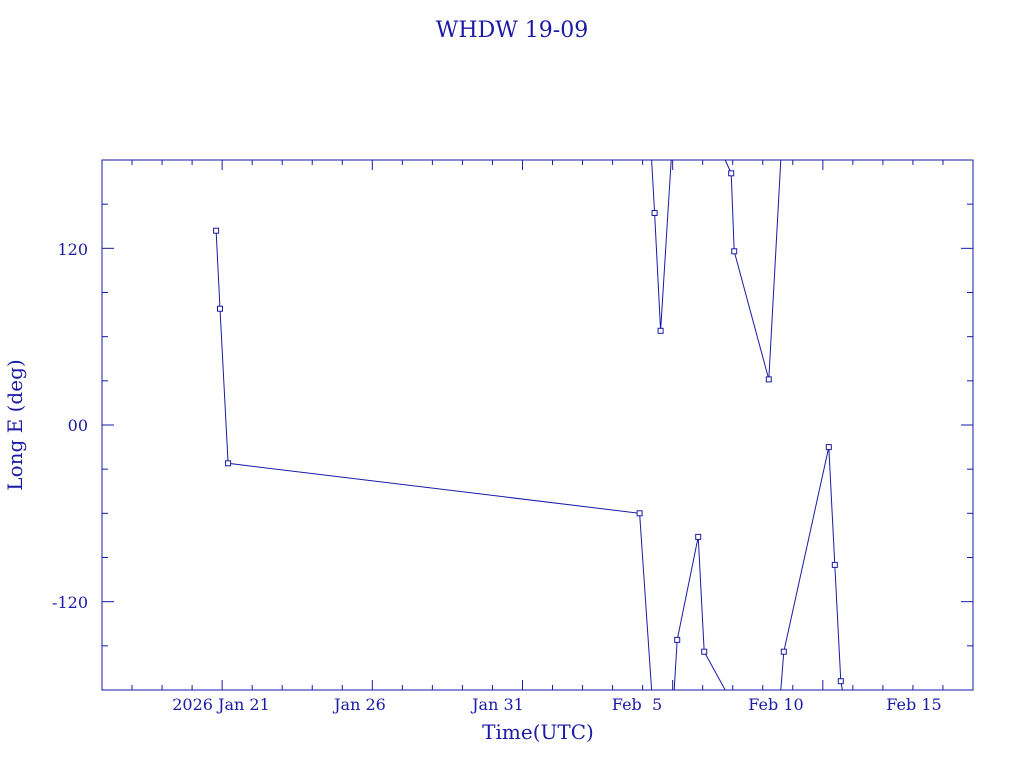 This screenshot has width=1024, height=768. What do you see at coordinates (359, 704) in the screenshot?
I see `x-tick-label-jan-26: Jan 26` at bounding box center [359, 704].